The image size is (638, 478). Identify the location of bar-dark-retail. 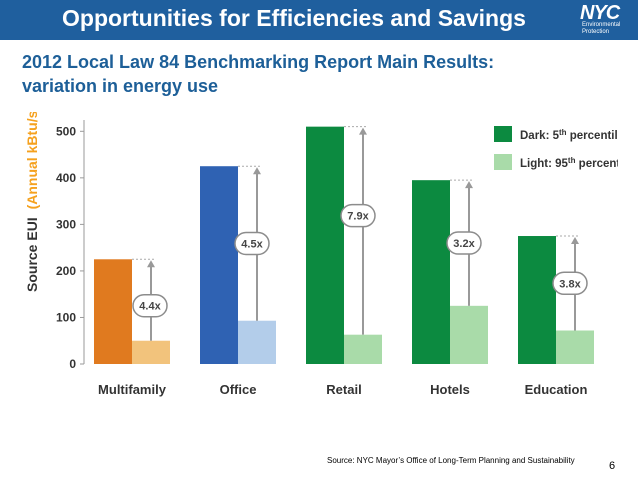
(325, 245).